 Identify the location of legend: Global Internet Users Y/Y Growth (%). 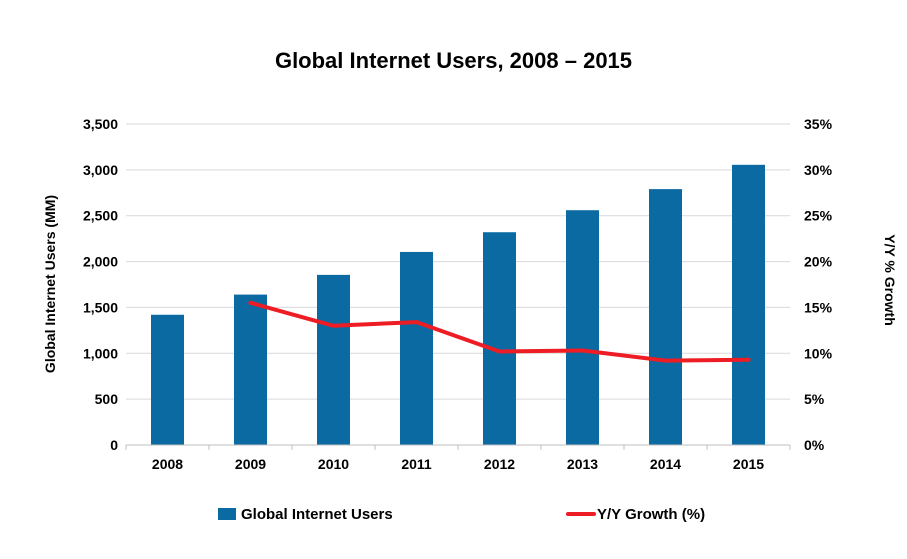
(461, 514).